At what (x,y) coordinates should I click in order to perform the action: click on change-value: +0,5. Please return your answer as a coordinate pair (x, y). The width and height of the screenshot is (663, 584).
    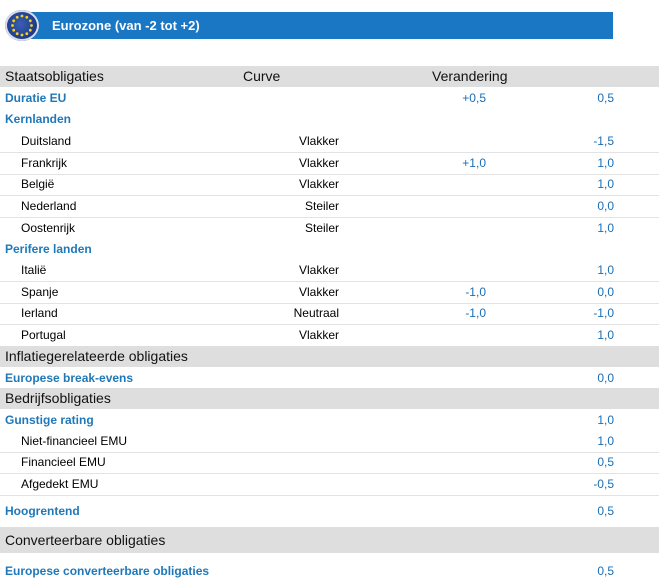
    Looking at the image, I should click on (474, 98).